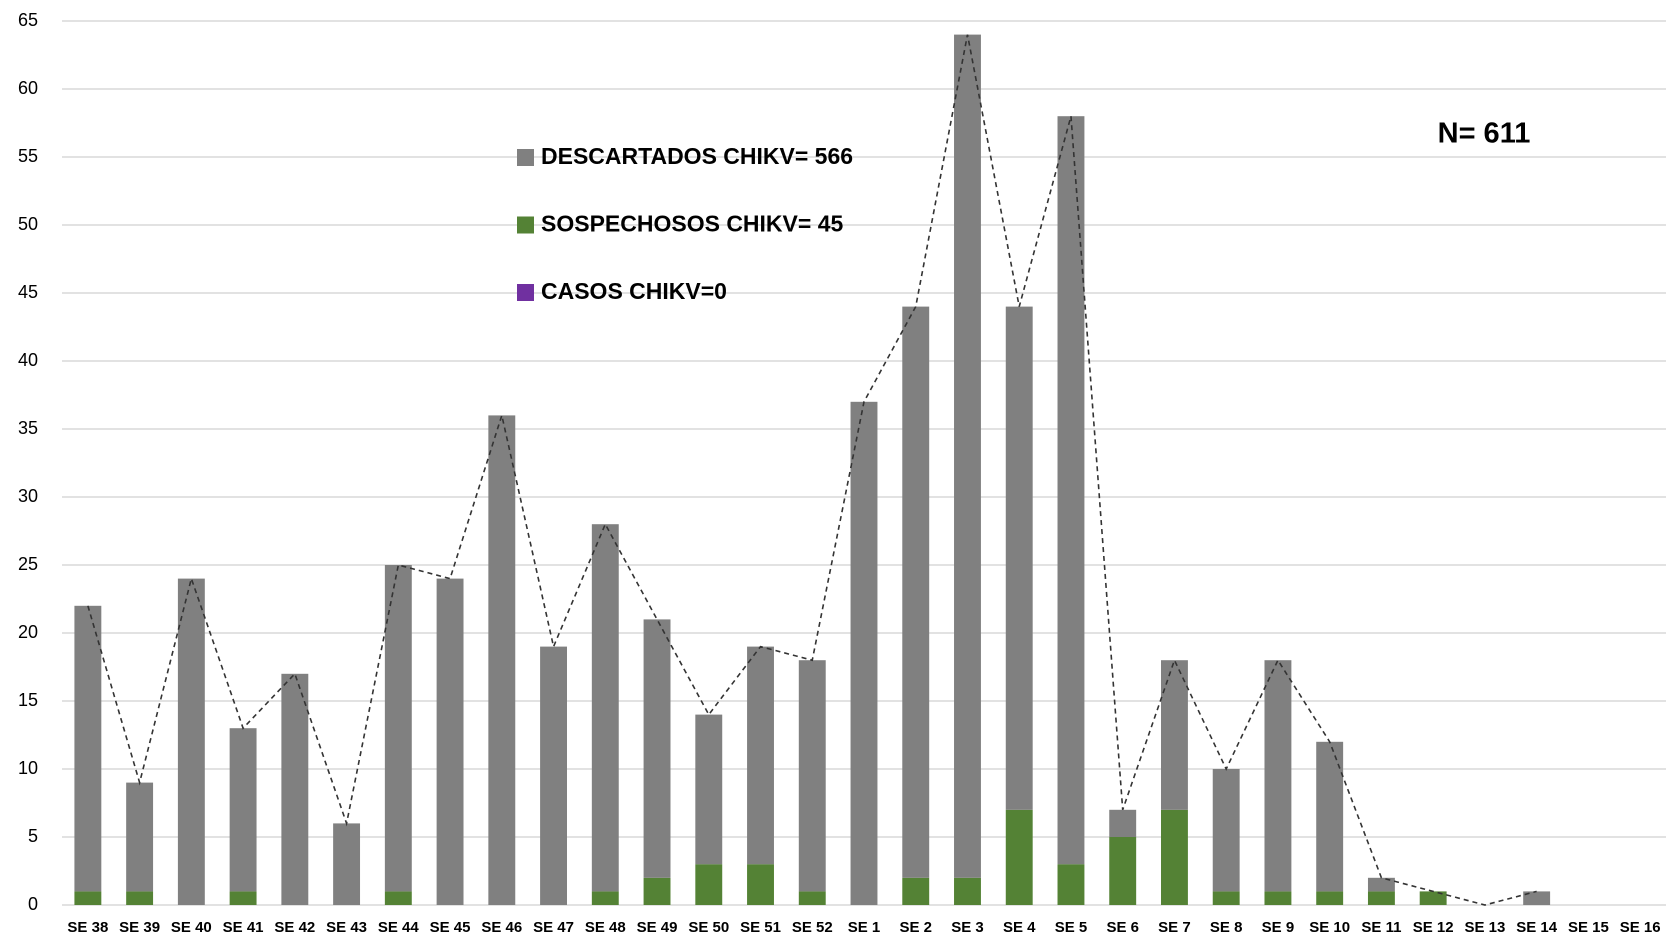 The image size is (1668, 936). I want to click on x-tick-label: SE 44, so click(399, 927).